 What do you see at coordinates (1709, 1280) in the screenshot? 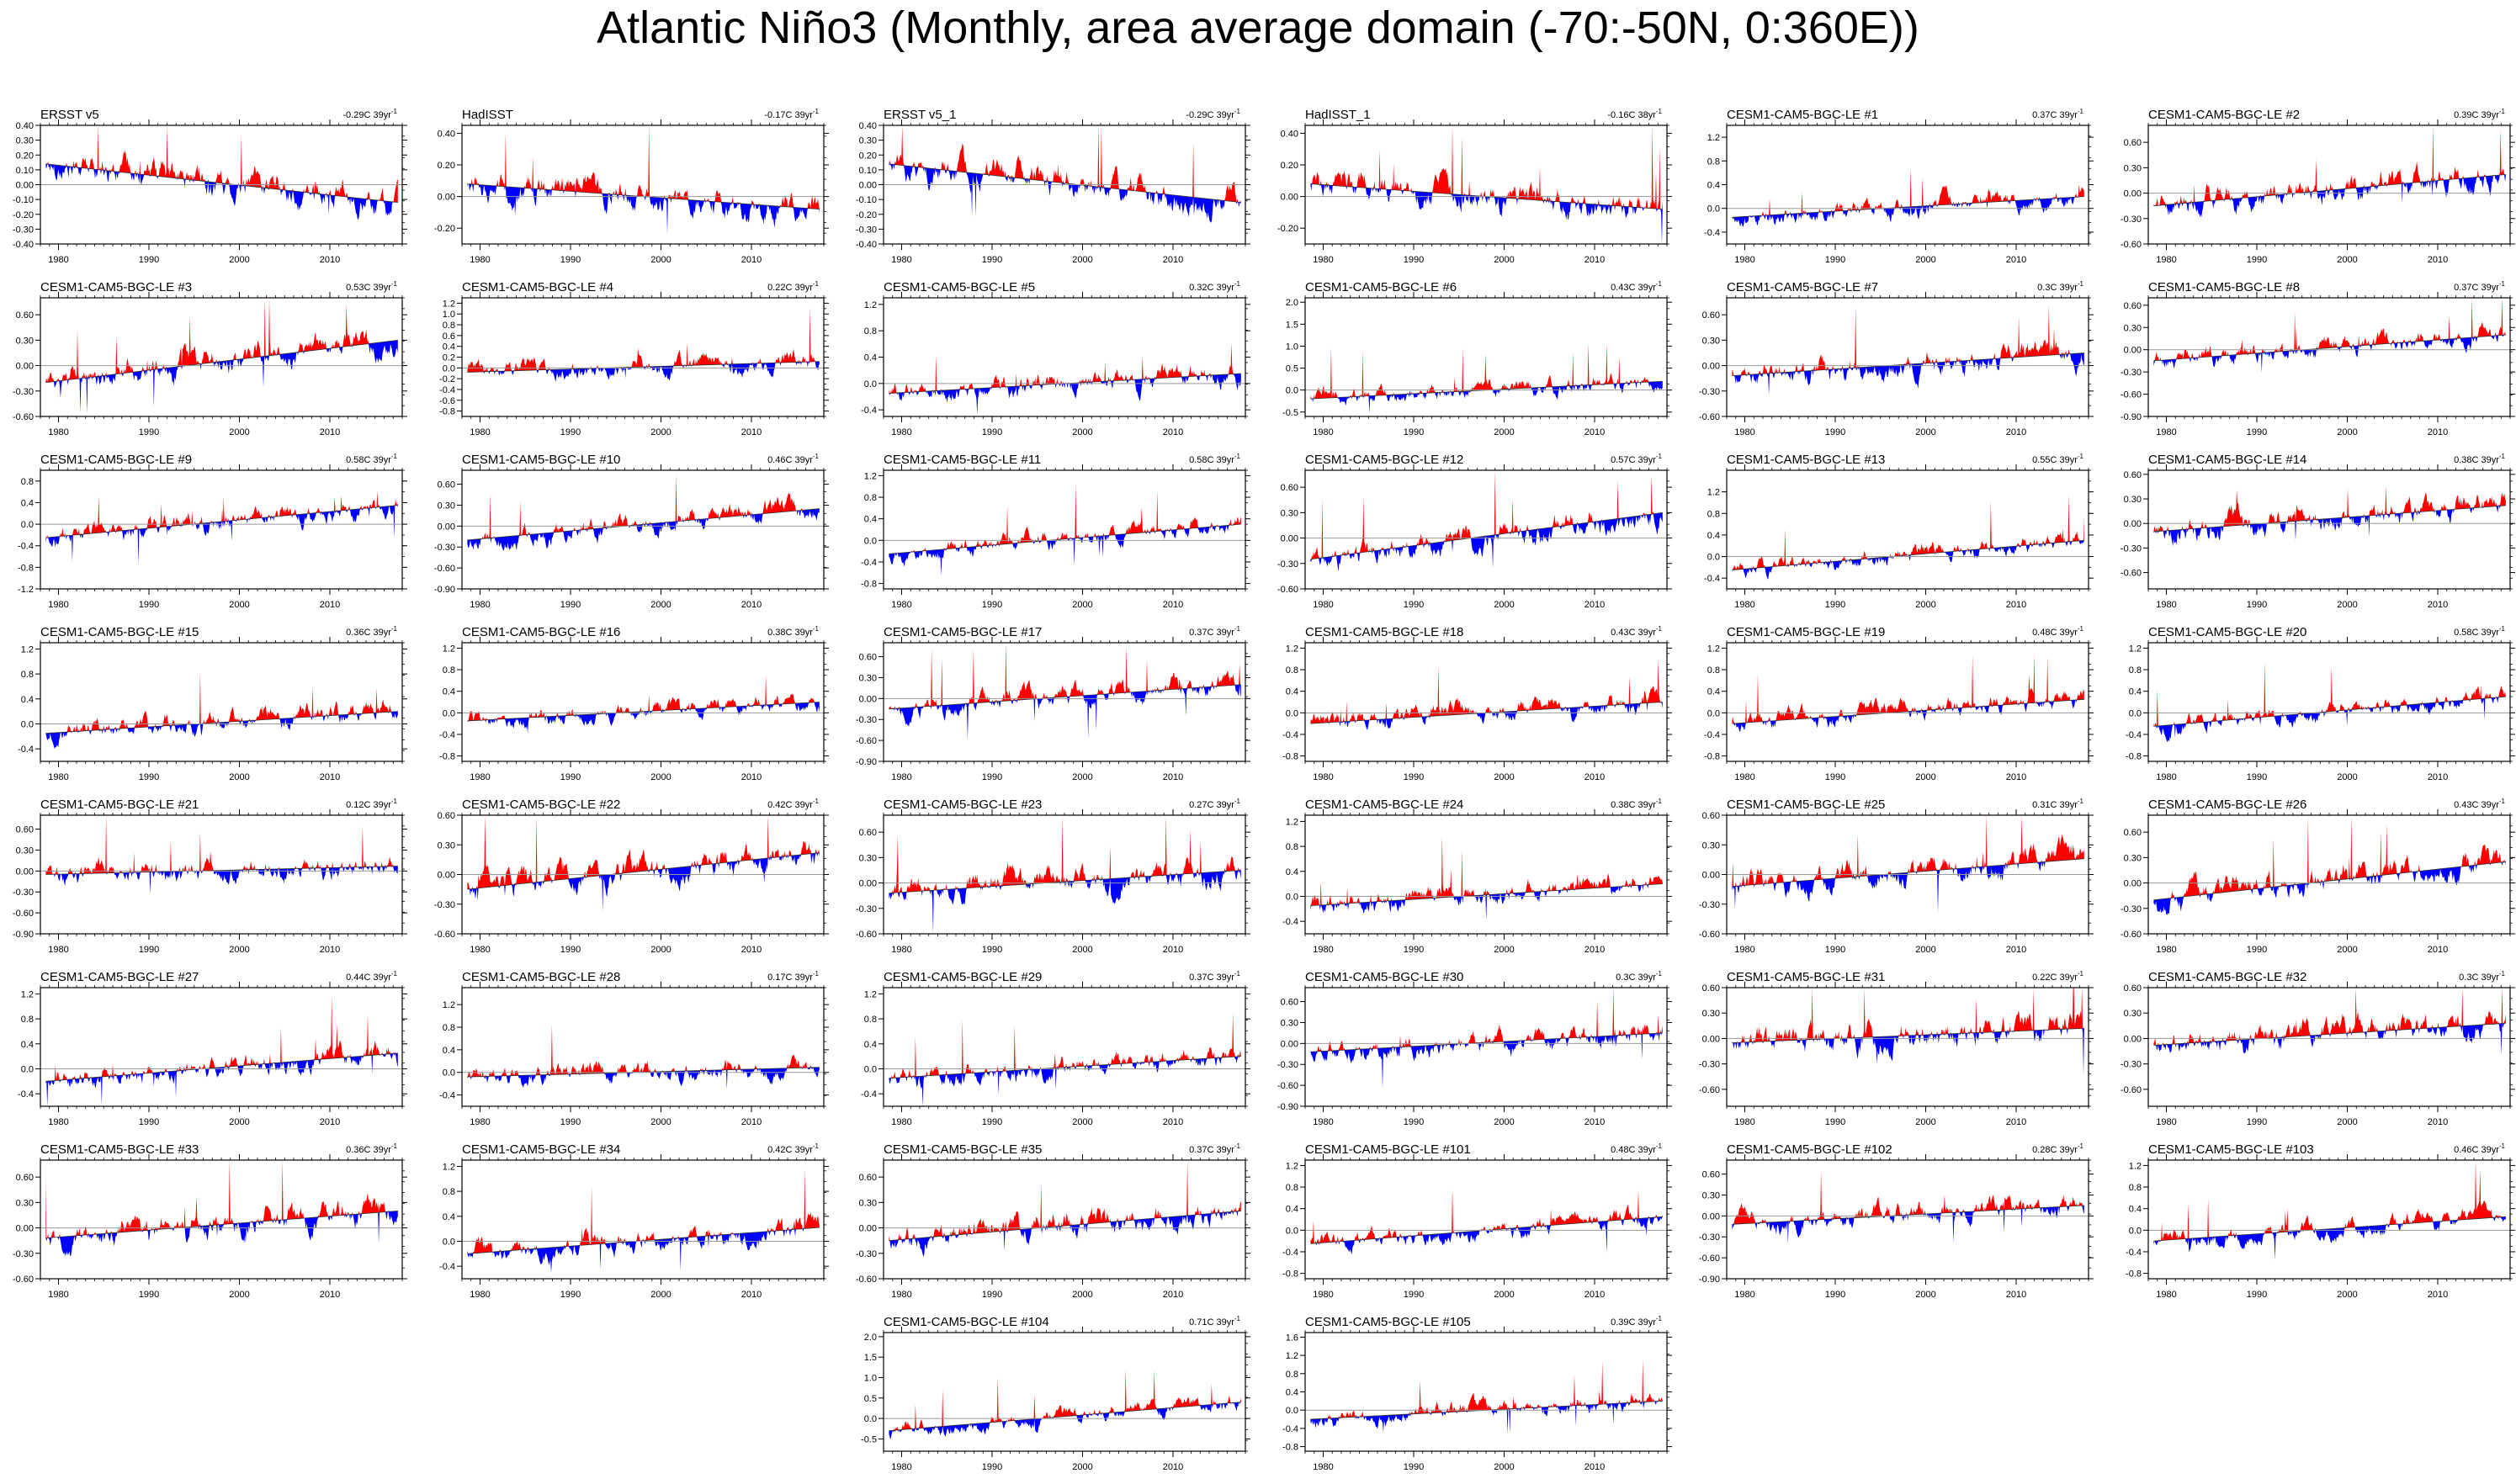
I see `y-tick-label: -0.90` at bounding box center [1709, 1280].